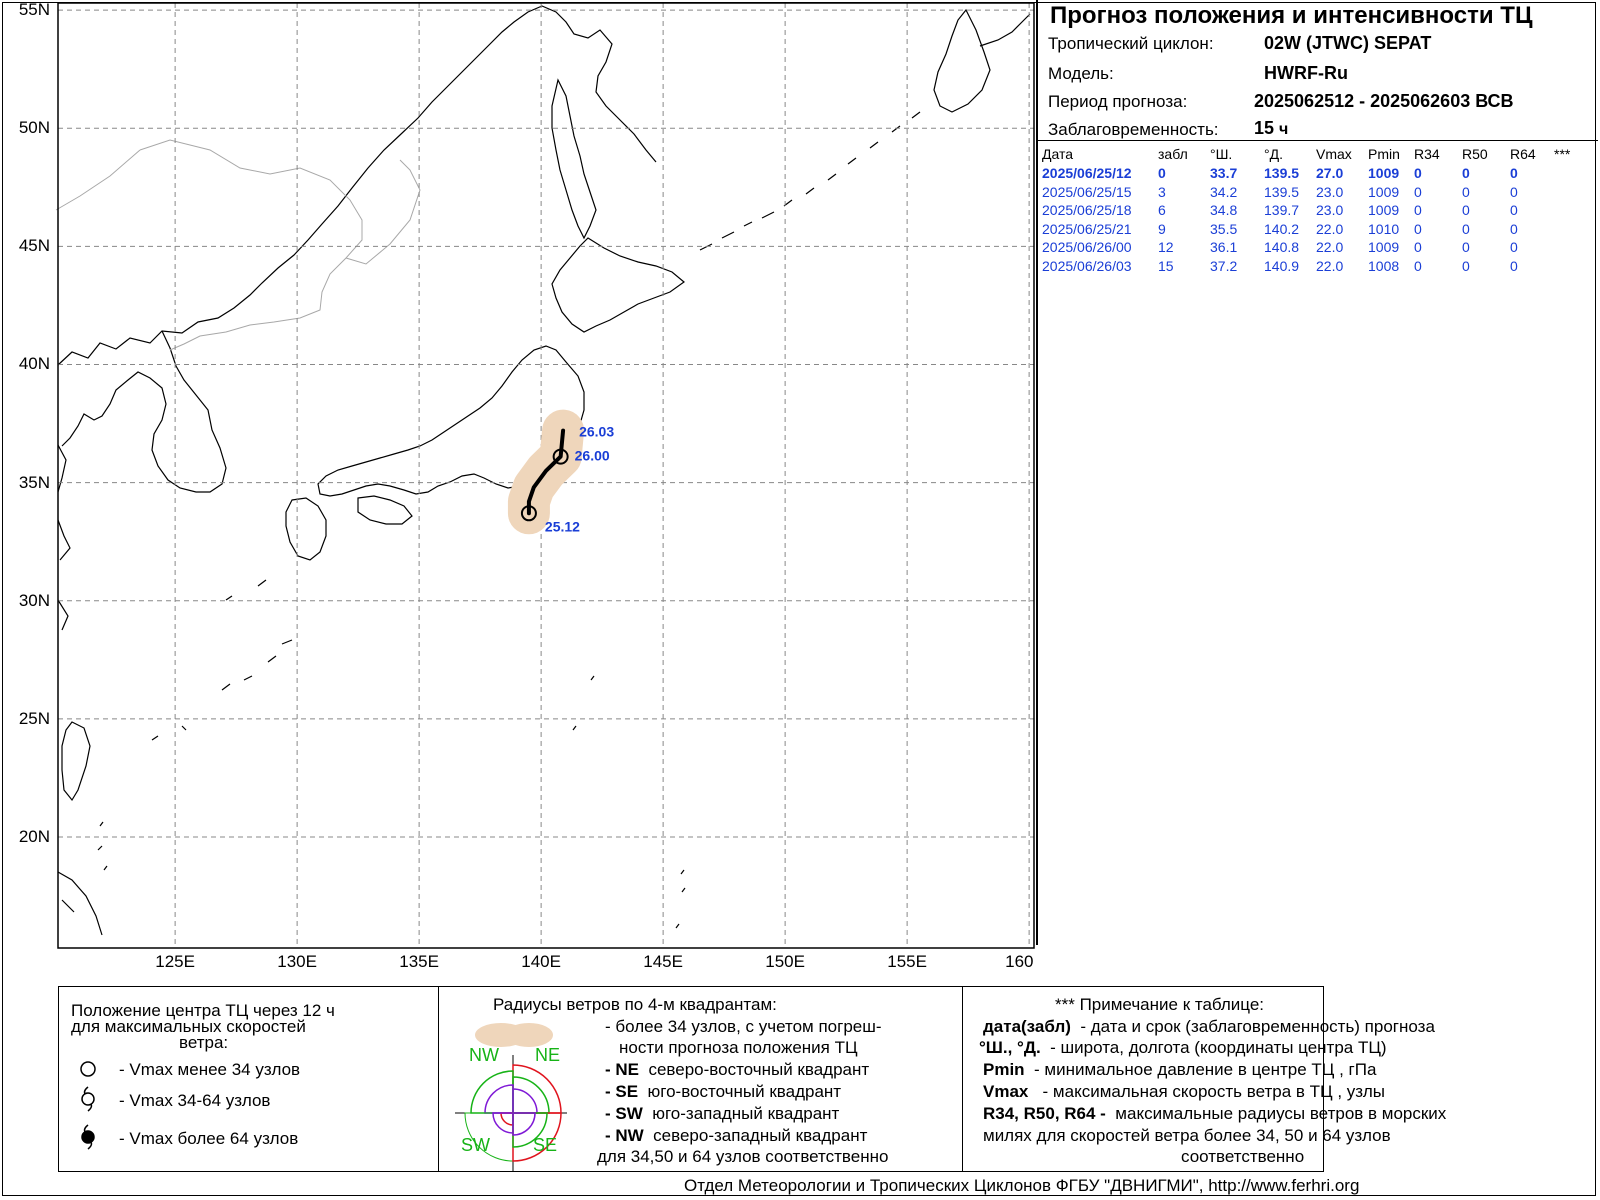 The width and height of the screenshot is (1600, 1200). Describe the element at coordinates (622, 1069) in the screenshot. I see `ne-code: - NE` at that location.